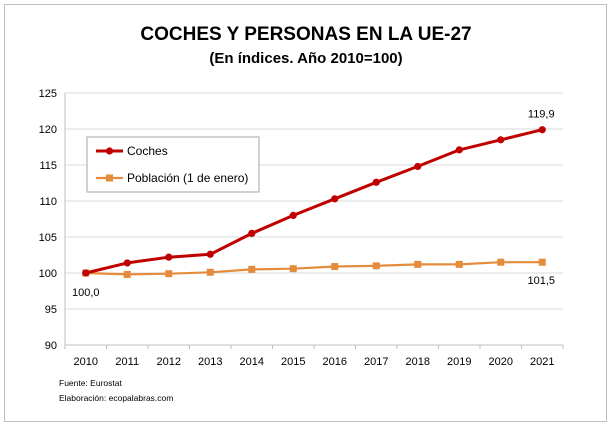 This screenshot has width=612, height=427. I want to click on credit-note: Elaboración: ecopalabras.com, so click(116, 398).